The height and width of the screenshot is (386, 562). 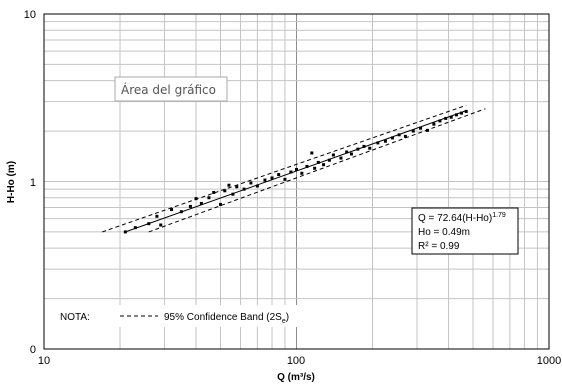 What do you see at coordinates (11, 182) in the screenshot?
I see `y-axis-title: H-Ho (m)` at bounding box center [11, 182].